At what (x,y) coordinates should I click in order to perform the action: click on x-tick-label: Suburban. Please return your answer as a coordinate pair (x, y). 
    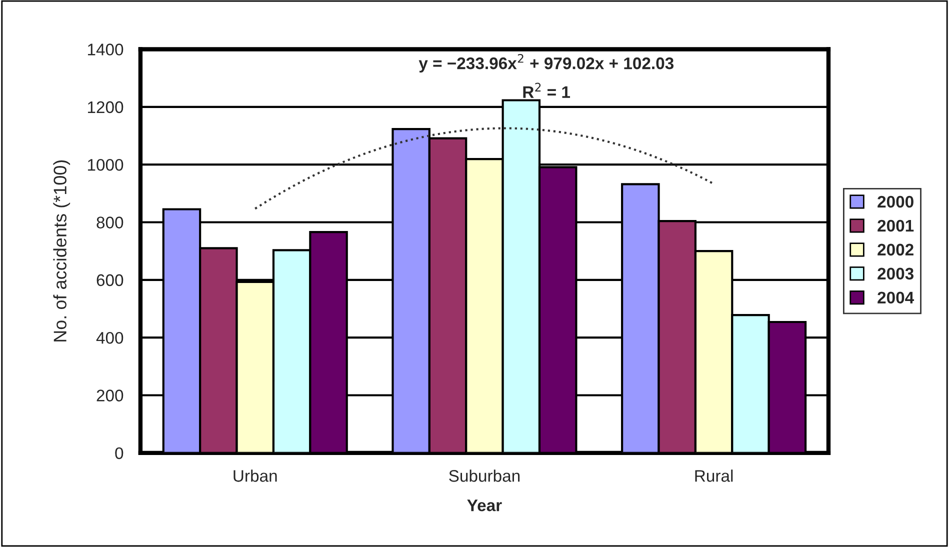
    Looking at the image, I should click on (484, 476).